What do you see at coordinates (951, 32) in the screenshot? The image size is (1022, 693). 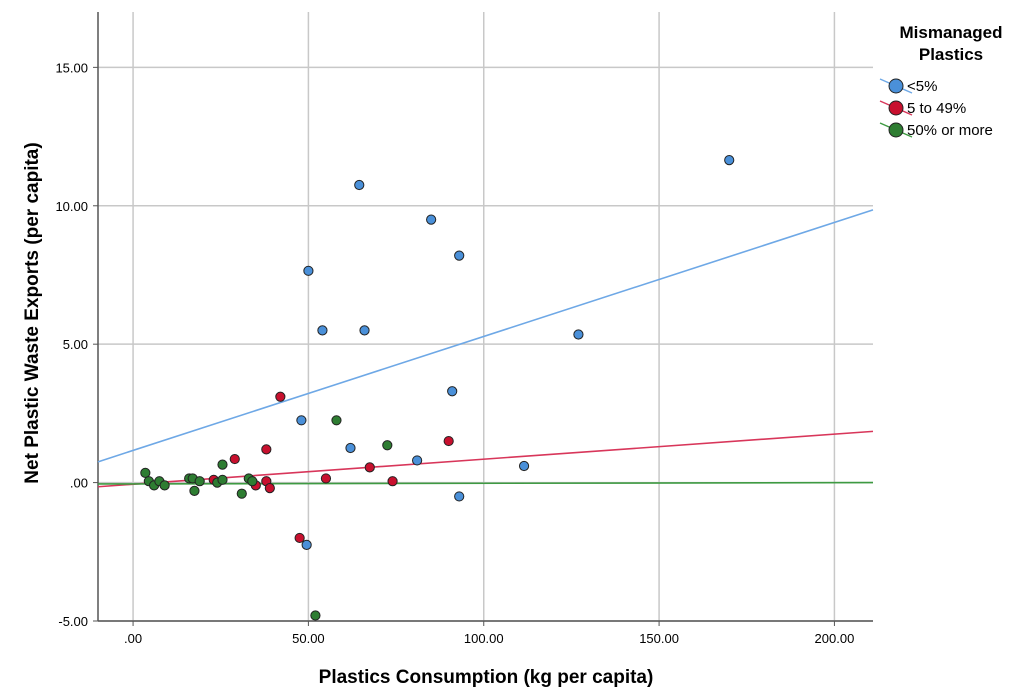 I see `legend-title-line-1: Mismanaged` at bounding box center [951, 32].